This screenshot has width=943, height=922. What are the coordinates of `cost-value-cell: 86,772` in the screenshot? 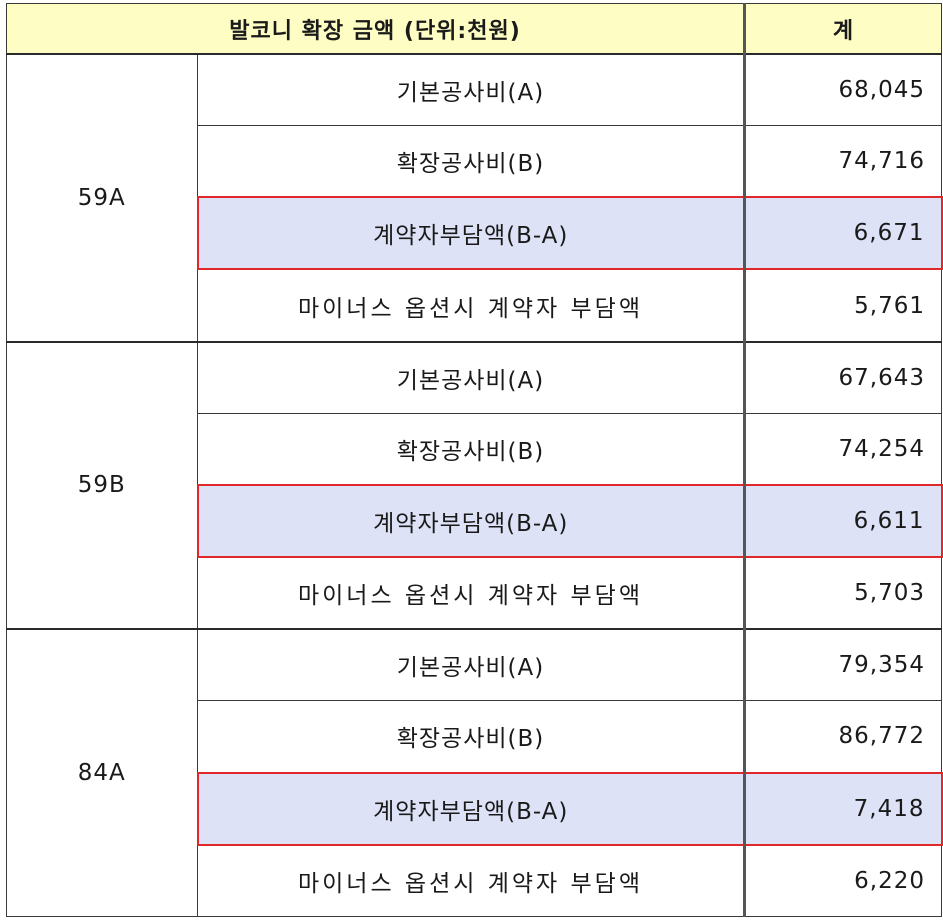 It's located at (842, 737).